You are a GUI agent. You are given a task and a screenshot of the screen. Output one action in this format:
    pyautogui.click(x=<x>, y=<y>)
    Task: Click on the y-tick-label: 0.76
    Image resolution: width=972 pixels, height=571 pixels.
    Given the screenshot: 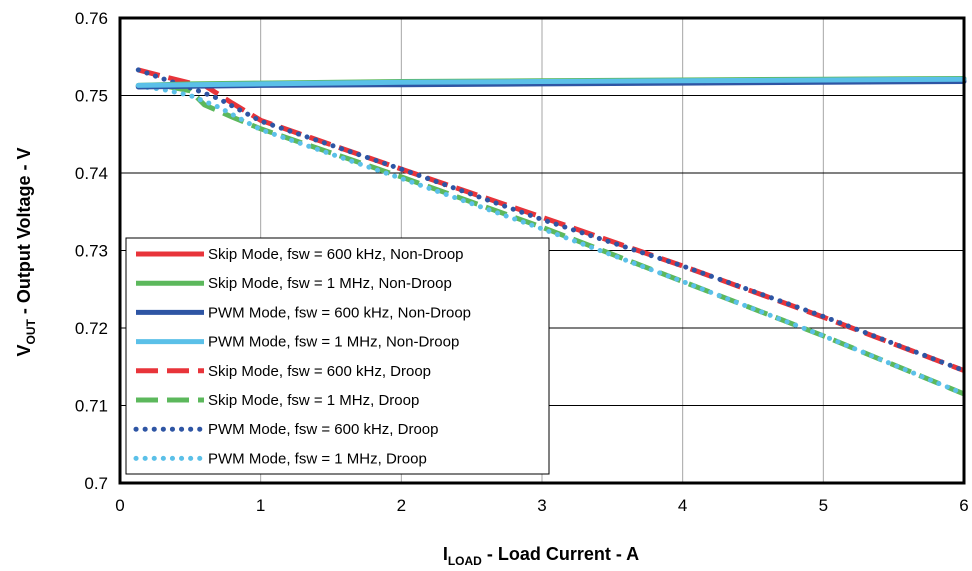 What is the action you would take?
    pyautogui.click(x=91, y=18)
    